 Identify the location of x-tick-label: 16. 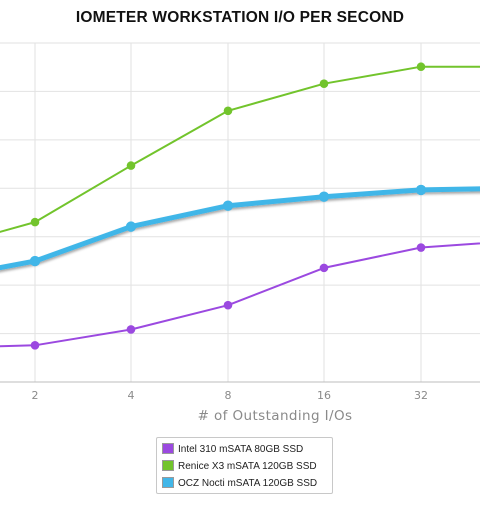
(324, 395).